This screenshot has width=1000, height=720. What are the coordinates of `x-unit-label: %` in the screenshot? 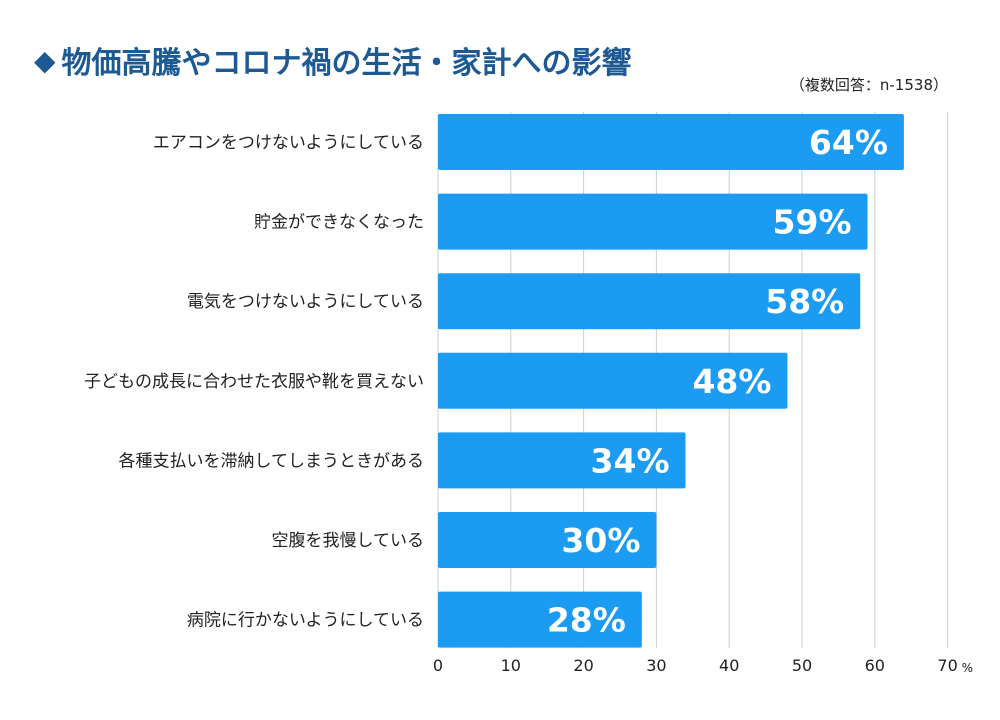 It's located at (967, 668).